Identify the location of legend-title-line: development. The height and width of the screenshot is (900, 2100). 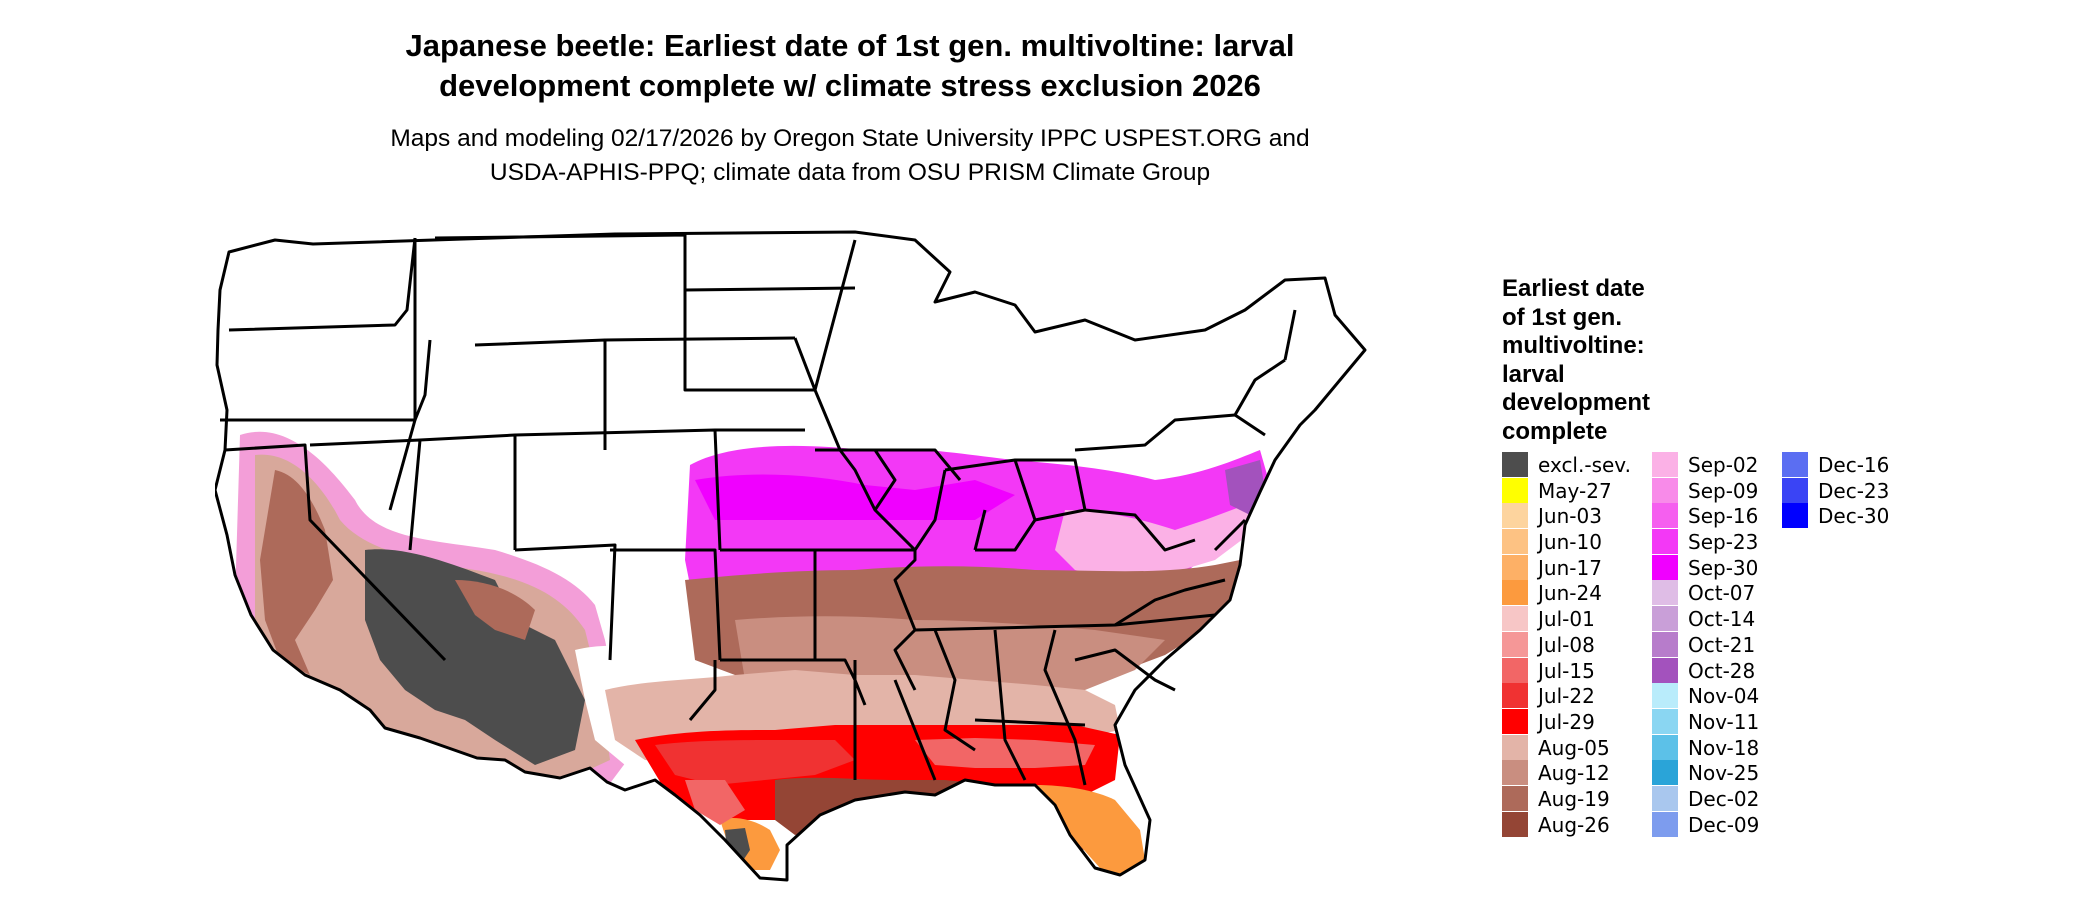
(1576, 402).